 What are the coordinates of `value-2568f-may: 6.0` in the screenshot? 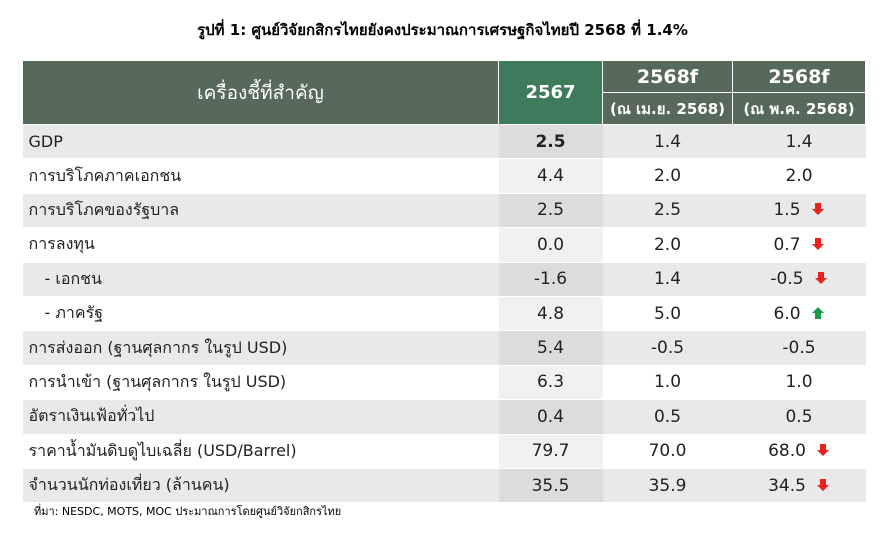 It's located at (787, 313).